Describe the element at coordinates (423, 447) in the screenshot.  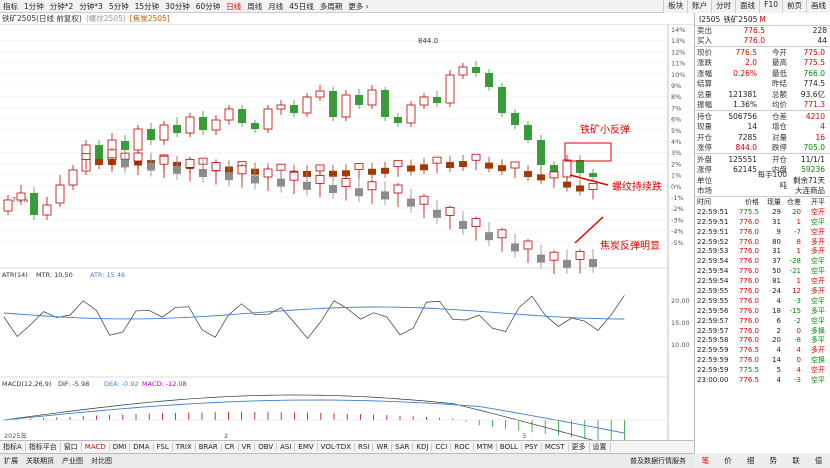
I see `indicator-tab: KDJ` at that location.